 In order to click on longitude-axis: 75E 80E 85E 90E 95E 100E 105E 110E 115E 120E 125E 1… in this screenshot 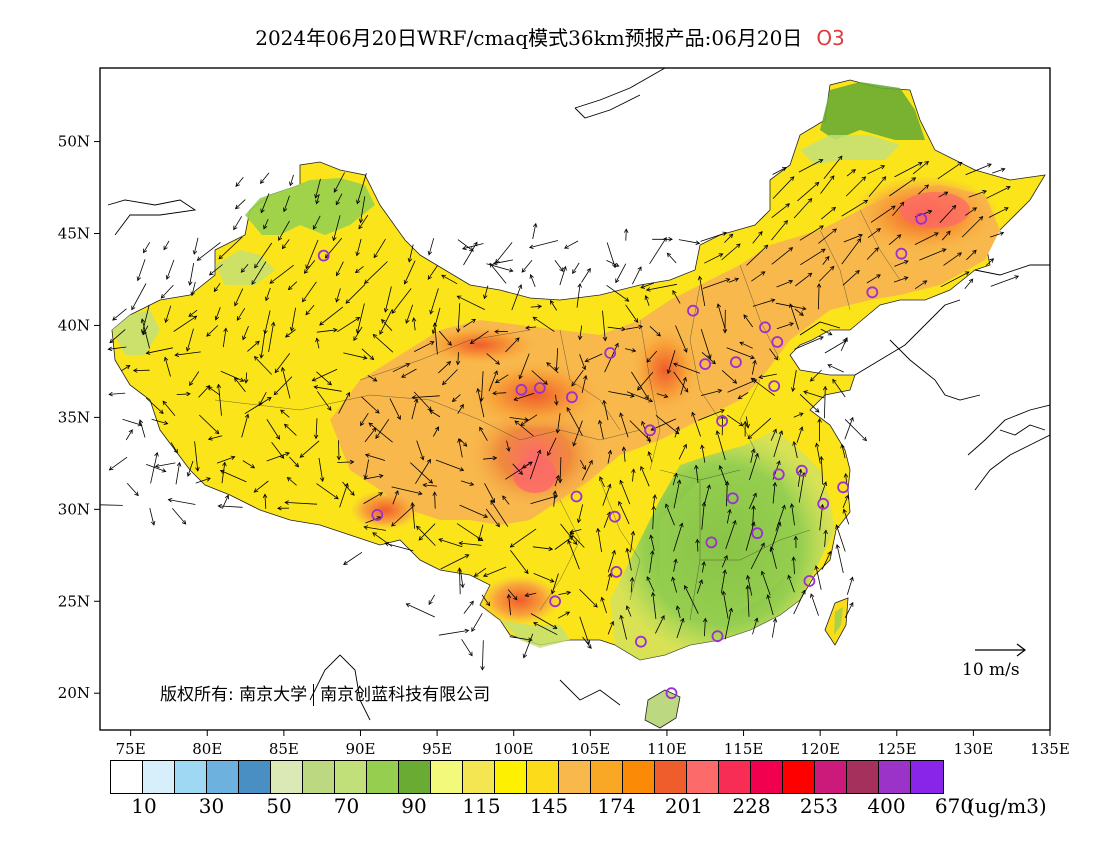, I will do `click(593, 744)`.